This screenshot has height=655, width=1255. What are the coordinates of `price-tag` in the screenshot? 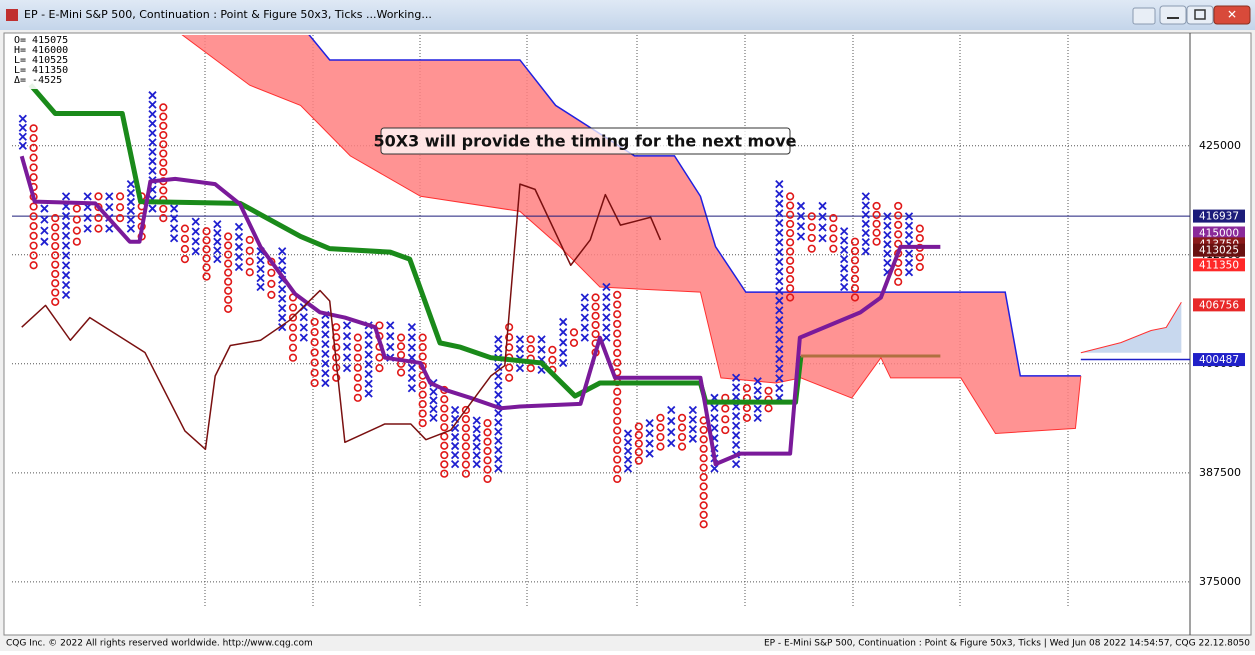 It's located at (1219, 233).